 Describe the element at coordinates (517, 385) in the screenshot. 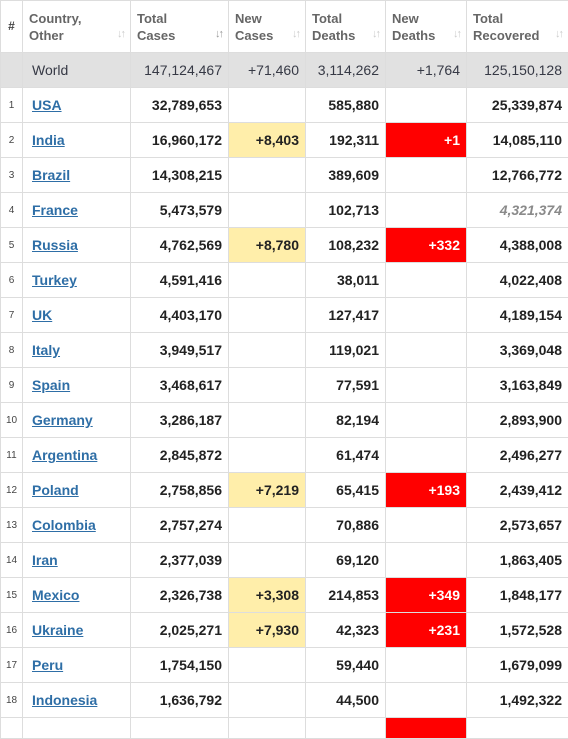

I see `total-recovered-cell: 3,163,849` at that location.